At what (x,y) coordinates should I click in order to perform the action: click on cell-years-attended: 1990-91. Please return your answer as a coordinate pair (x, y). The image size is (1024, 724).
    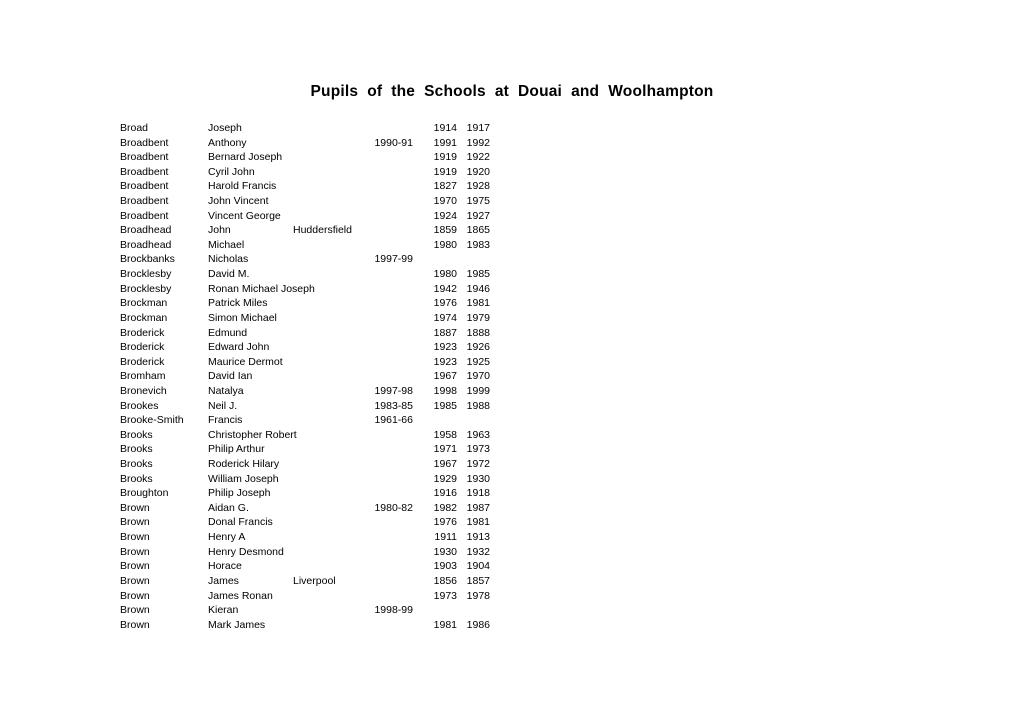
    Looking at the image, I should click on (393, 142).